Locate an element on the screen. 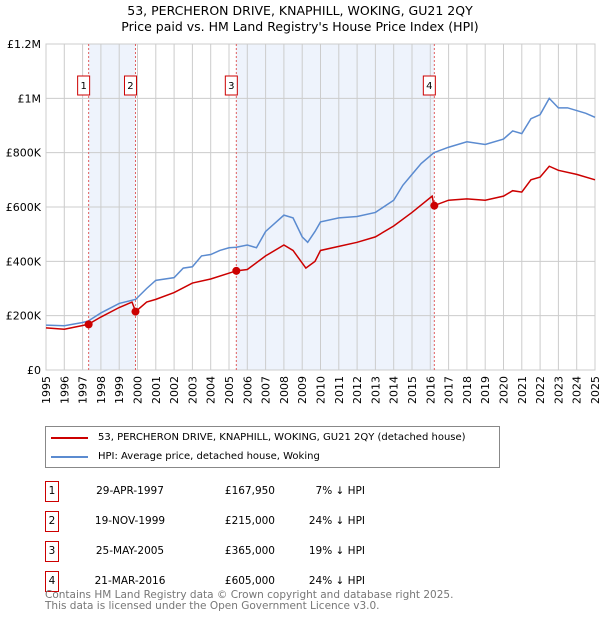 The image size is (600, 620). sale-label: 3 is located at coordinates (231, 86).